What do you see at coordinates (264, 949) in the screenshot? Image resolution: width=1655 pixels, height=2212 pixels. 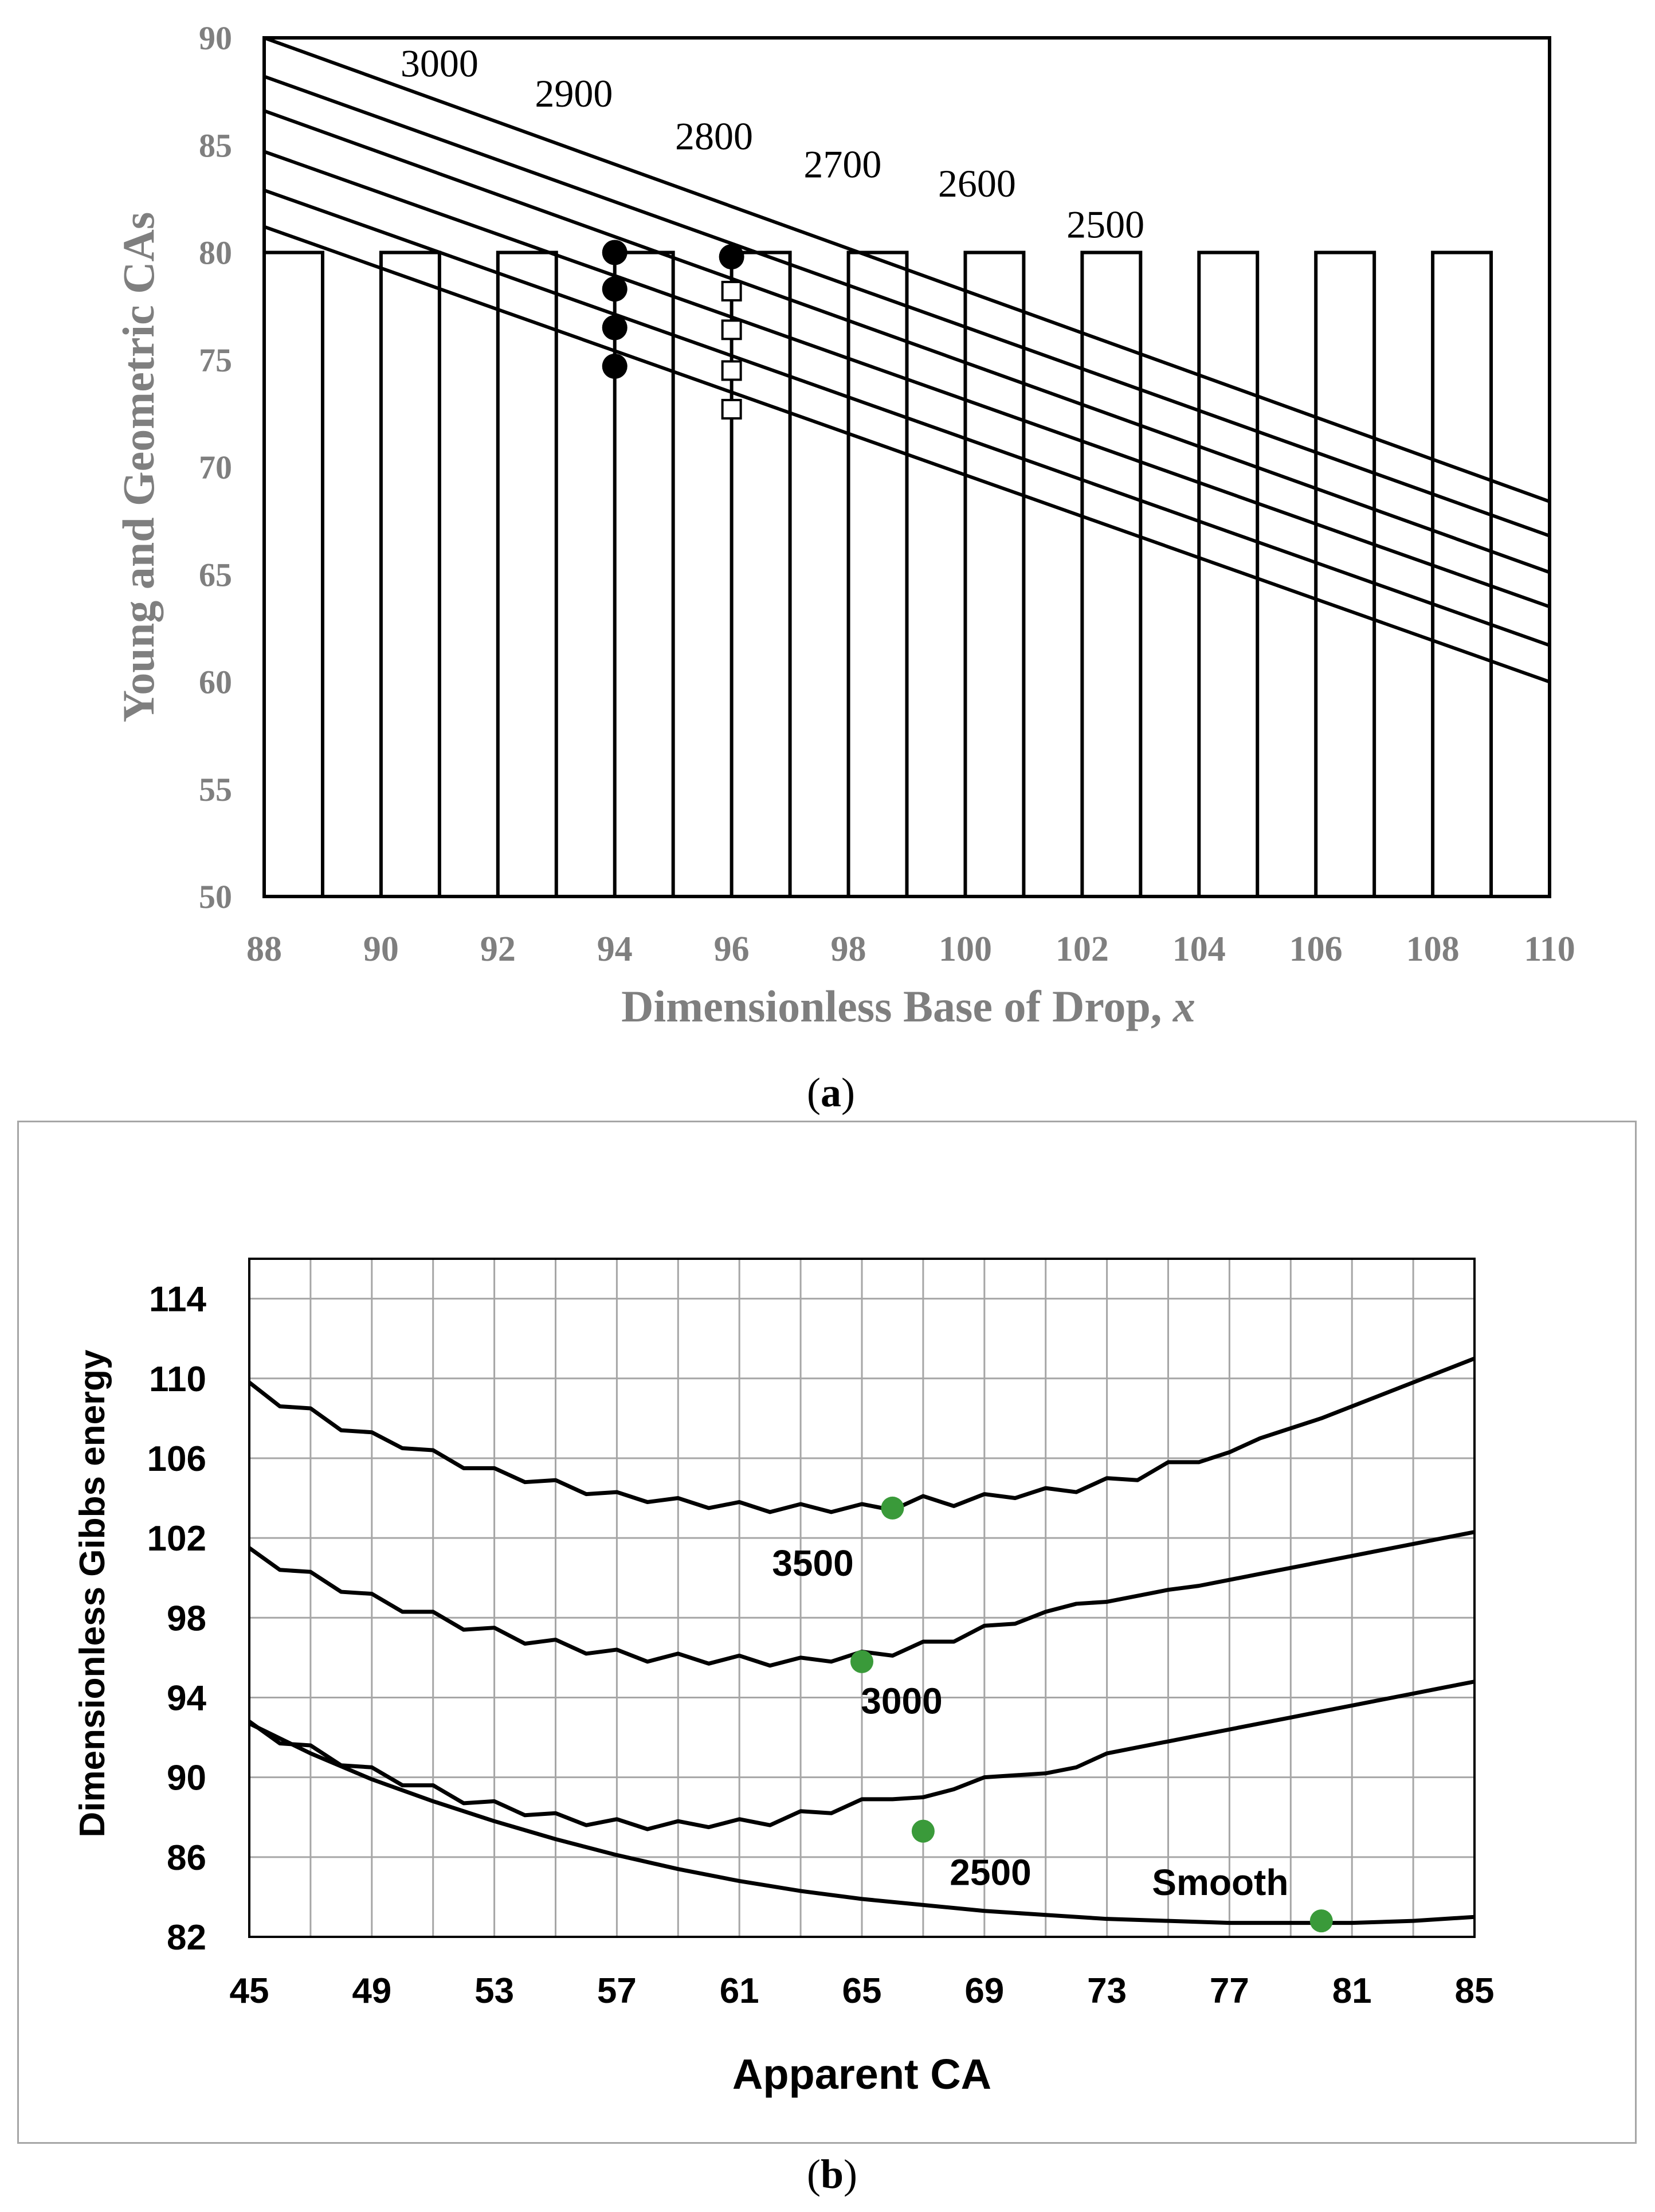 I see `a-x-tick-88: 88` at bounding box center [264, 949].